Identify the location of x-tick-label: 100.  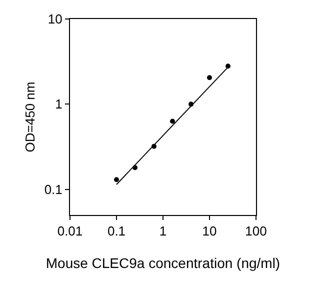
(256, 231).